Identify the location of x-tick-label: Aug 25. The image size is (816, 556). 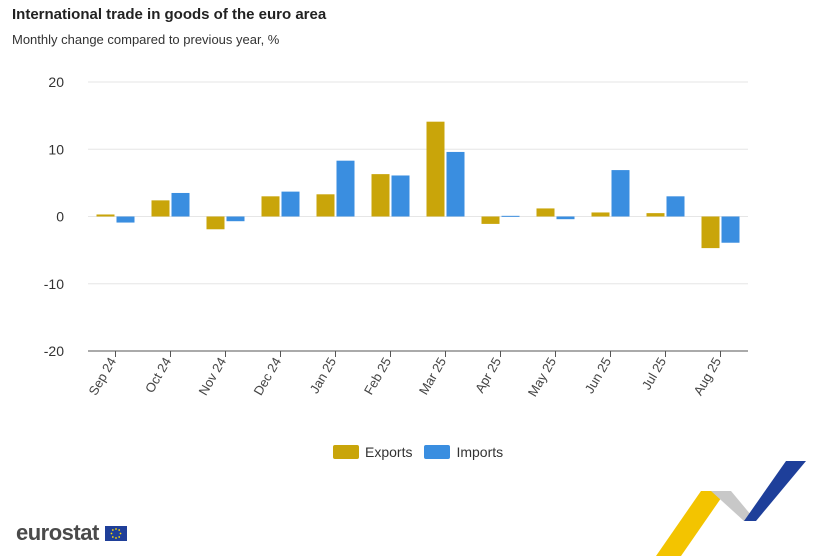
(707, 376).